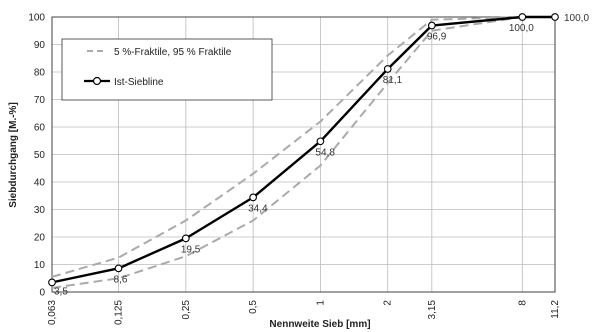 The width and height of the screenshot is (593, 332). I want to click on y-tick-label: 100, so click(36, 18).